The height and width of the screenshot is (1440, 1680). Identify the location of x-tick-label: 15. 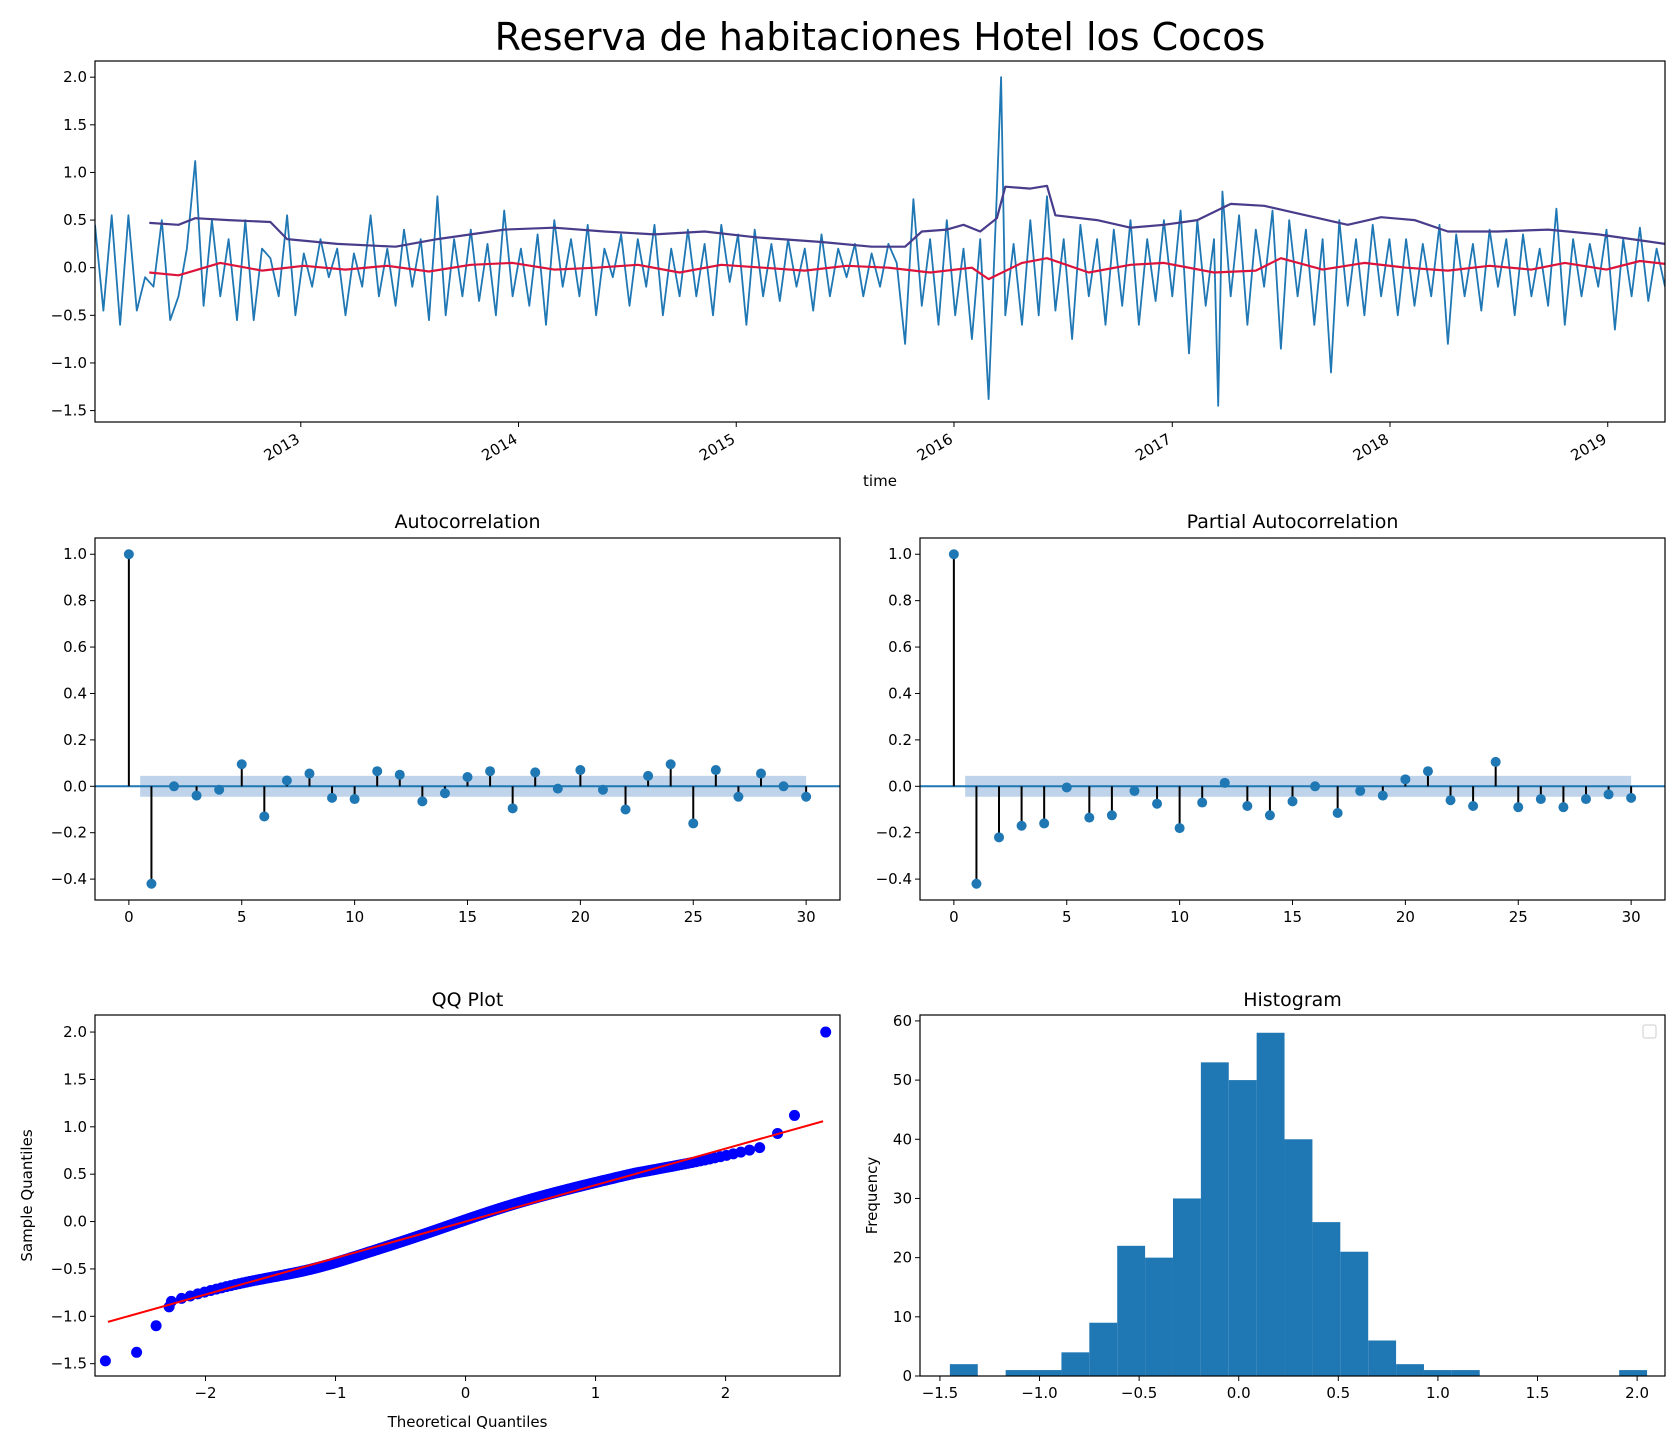
(467, 917).